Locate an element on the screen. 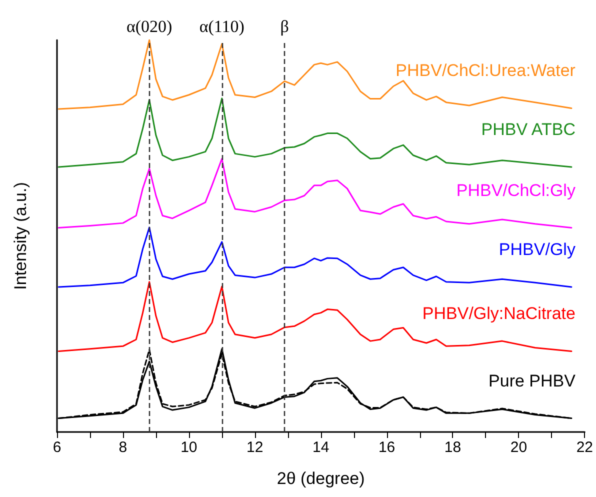 The width and height of the screenshot is (596, 497). series-label: PHBV/Gly is located at coordinates (537, 249).